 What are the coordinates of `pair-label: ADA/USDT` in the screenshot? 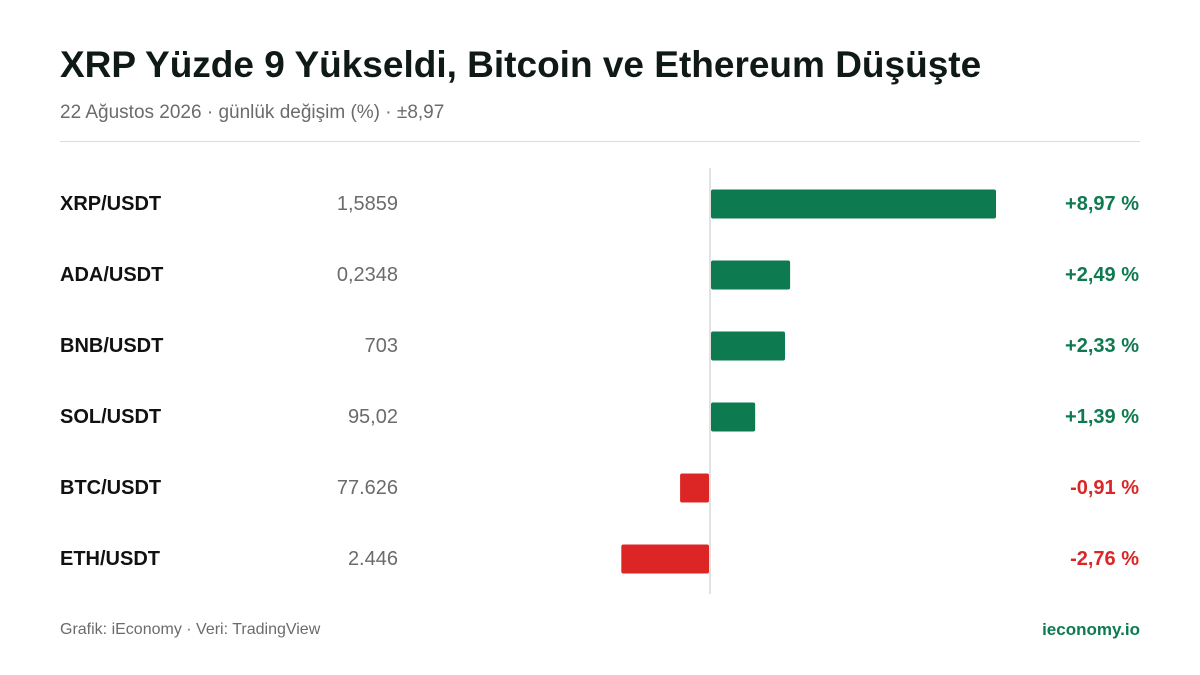 It's located at (111, 275).